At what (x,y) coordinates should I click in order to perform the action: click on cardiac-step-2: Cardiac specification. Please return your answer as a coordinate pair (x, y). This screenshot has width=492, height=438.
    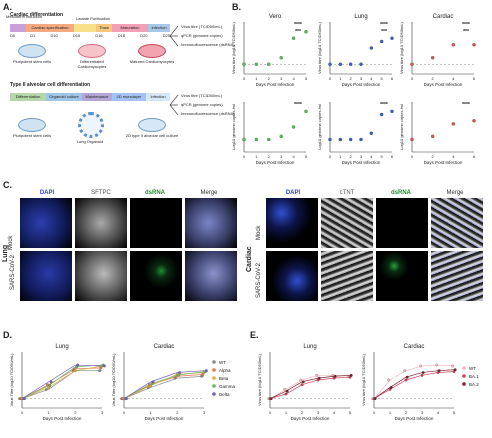
    Looking at the image, I should click on (50, 28).